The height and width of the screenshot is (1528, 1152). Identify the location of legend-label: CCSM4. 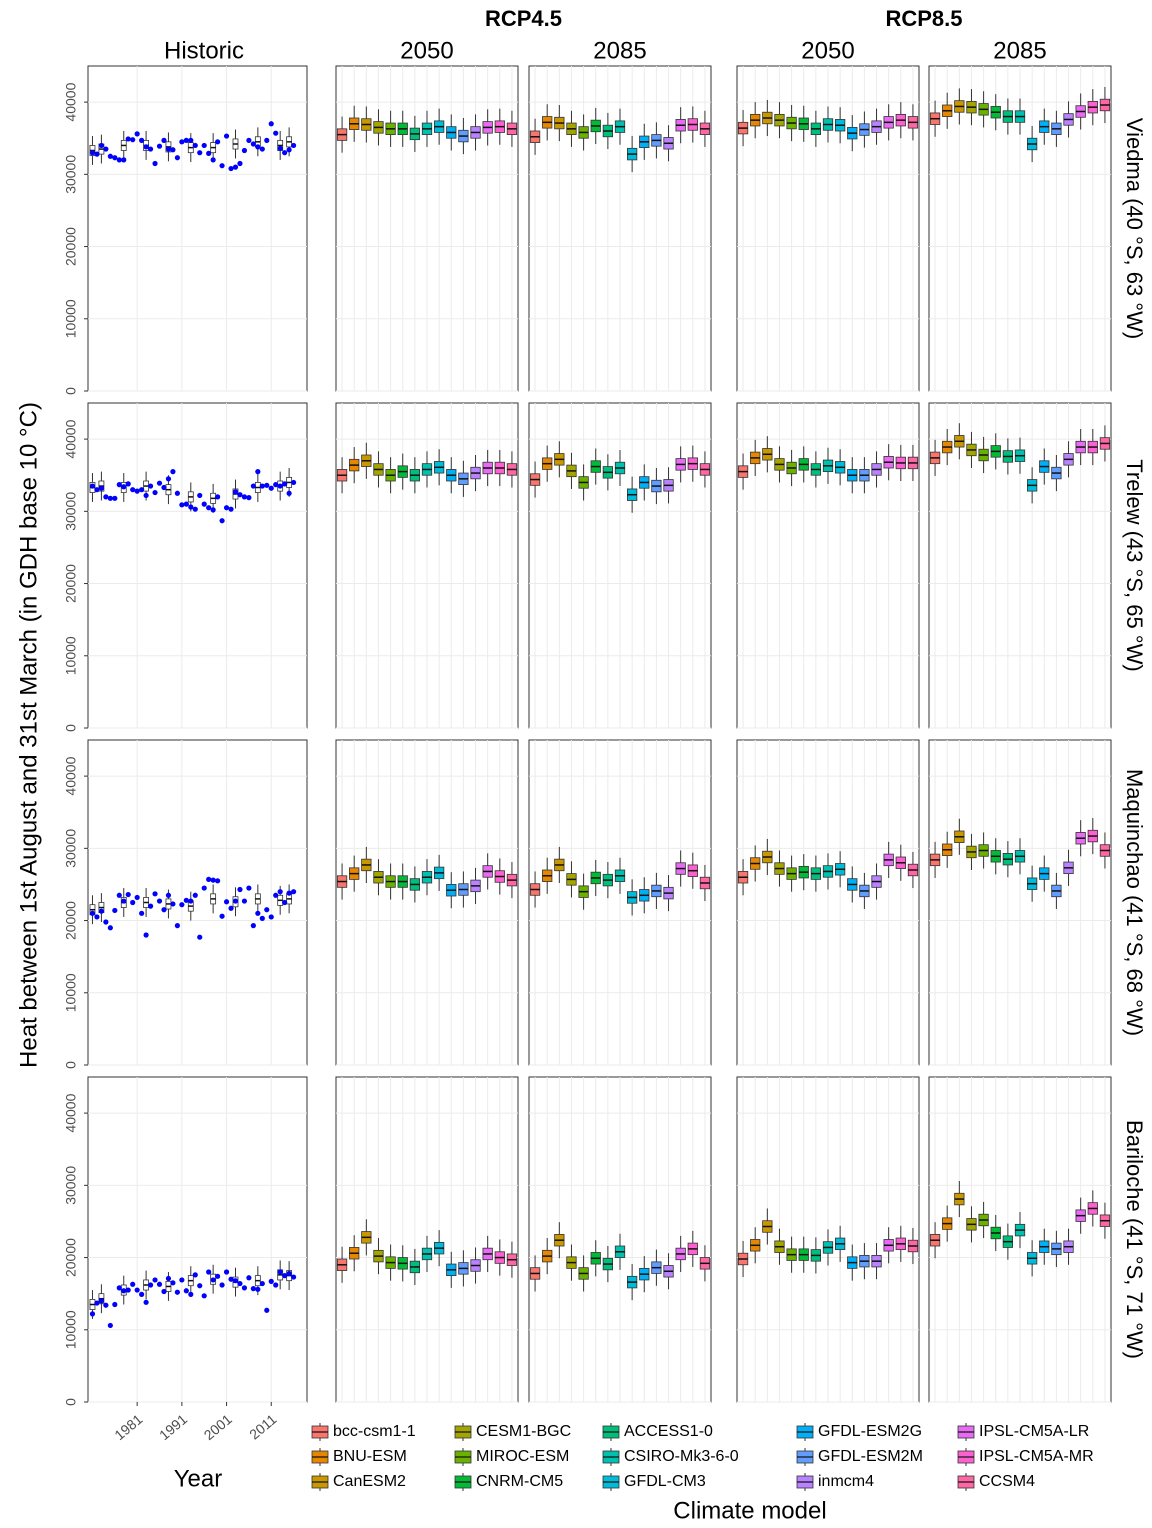
(1007, 1481).